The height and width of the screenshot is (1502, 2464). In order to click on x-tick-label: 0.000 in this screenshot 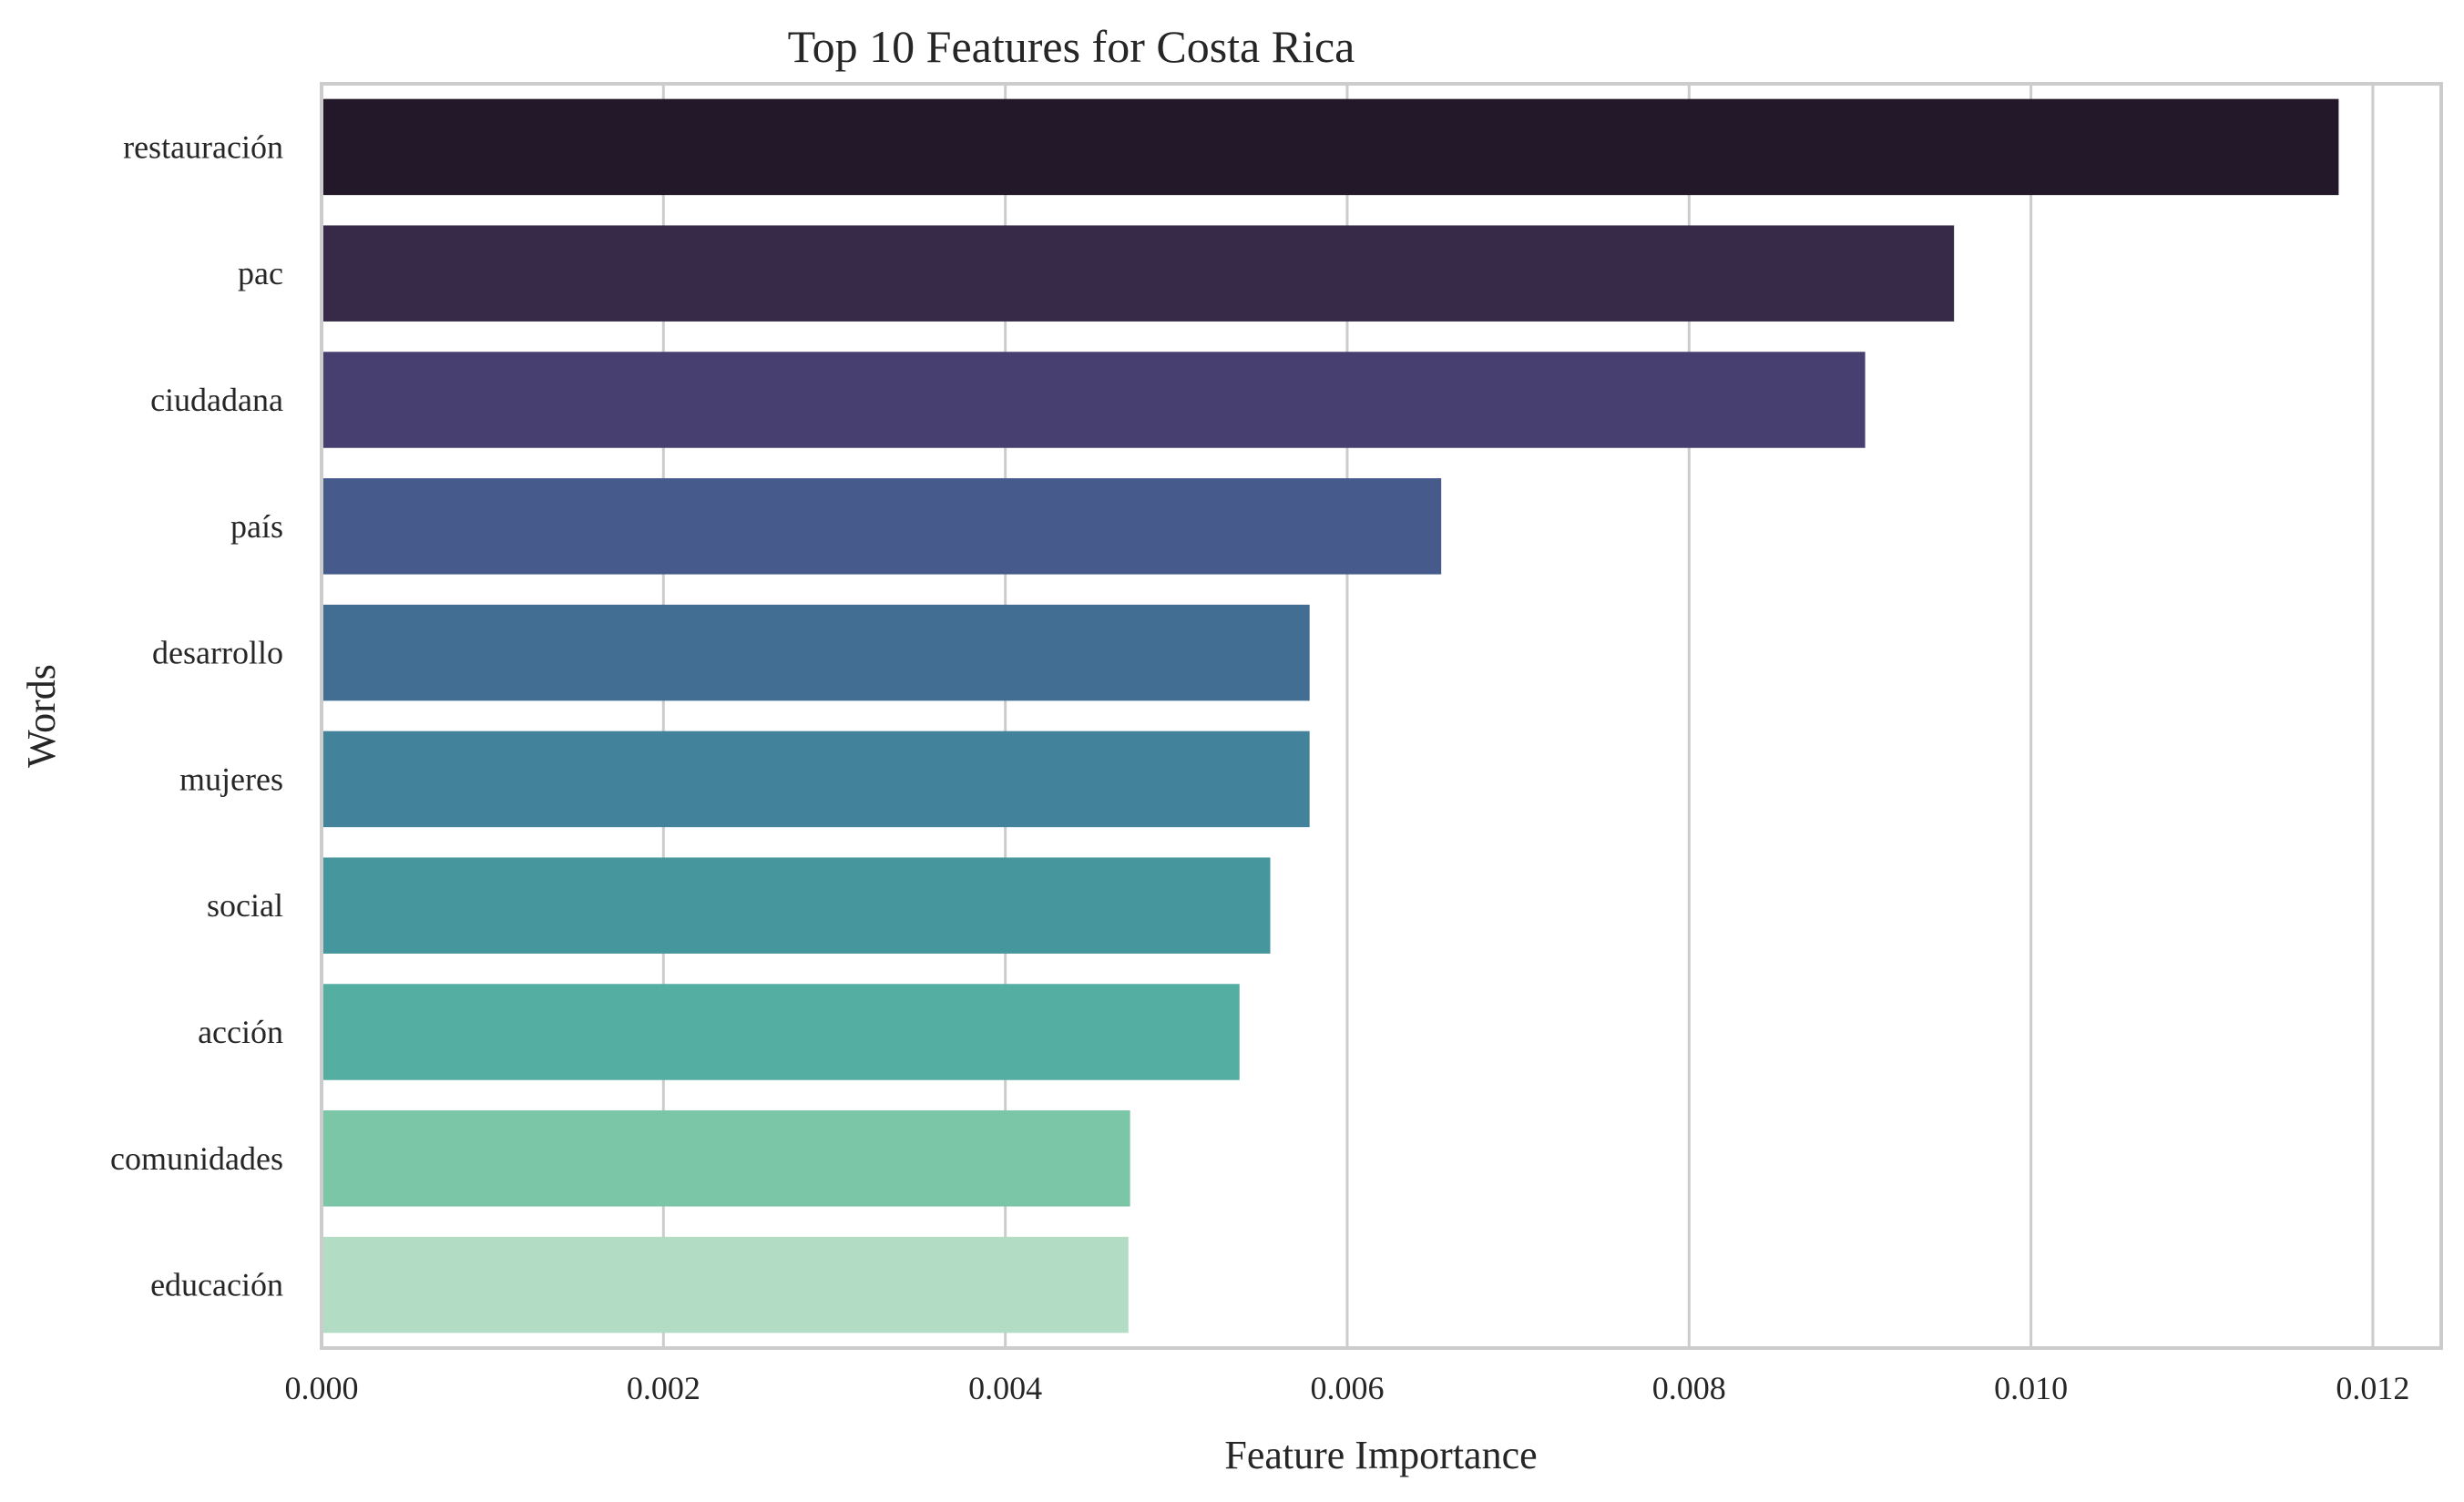, I will do `click(322, 1388)`.